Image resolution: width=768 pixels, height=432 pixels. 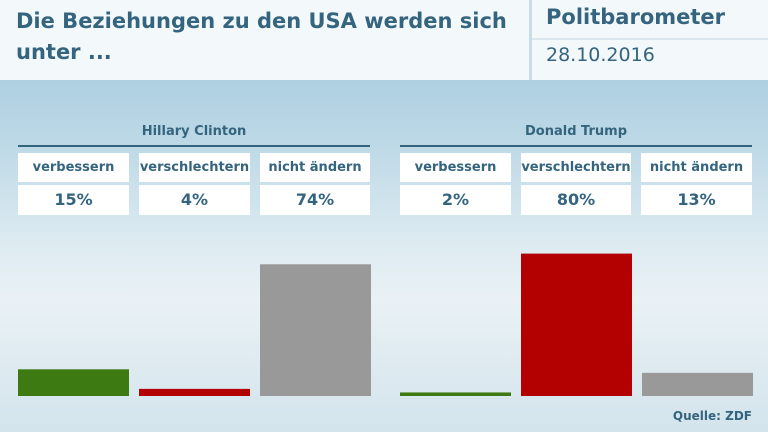 I want to click on value-label-clinton-verschlechtern: 4%, so click(x=194, y=200).